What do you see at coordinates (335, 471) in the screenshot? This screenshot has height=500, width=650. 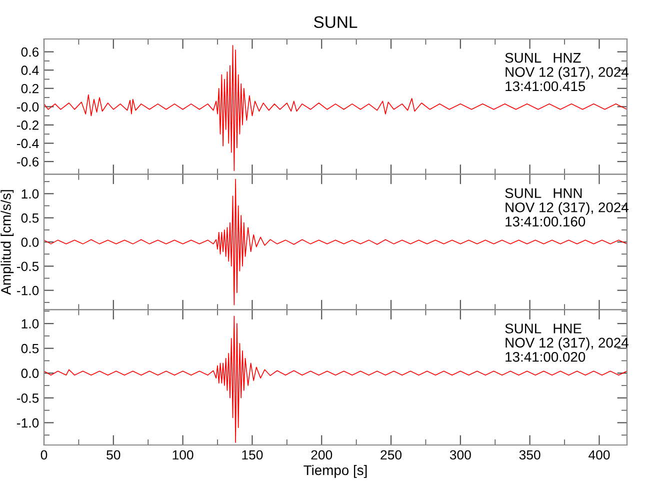 I see `x-axis-title: Tiempo [s]` at bounding box center [335, 471].